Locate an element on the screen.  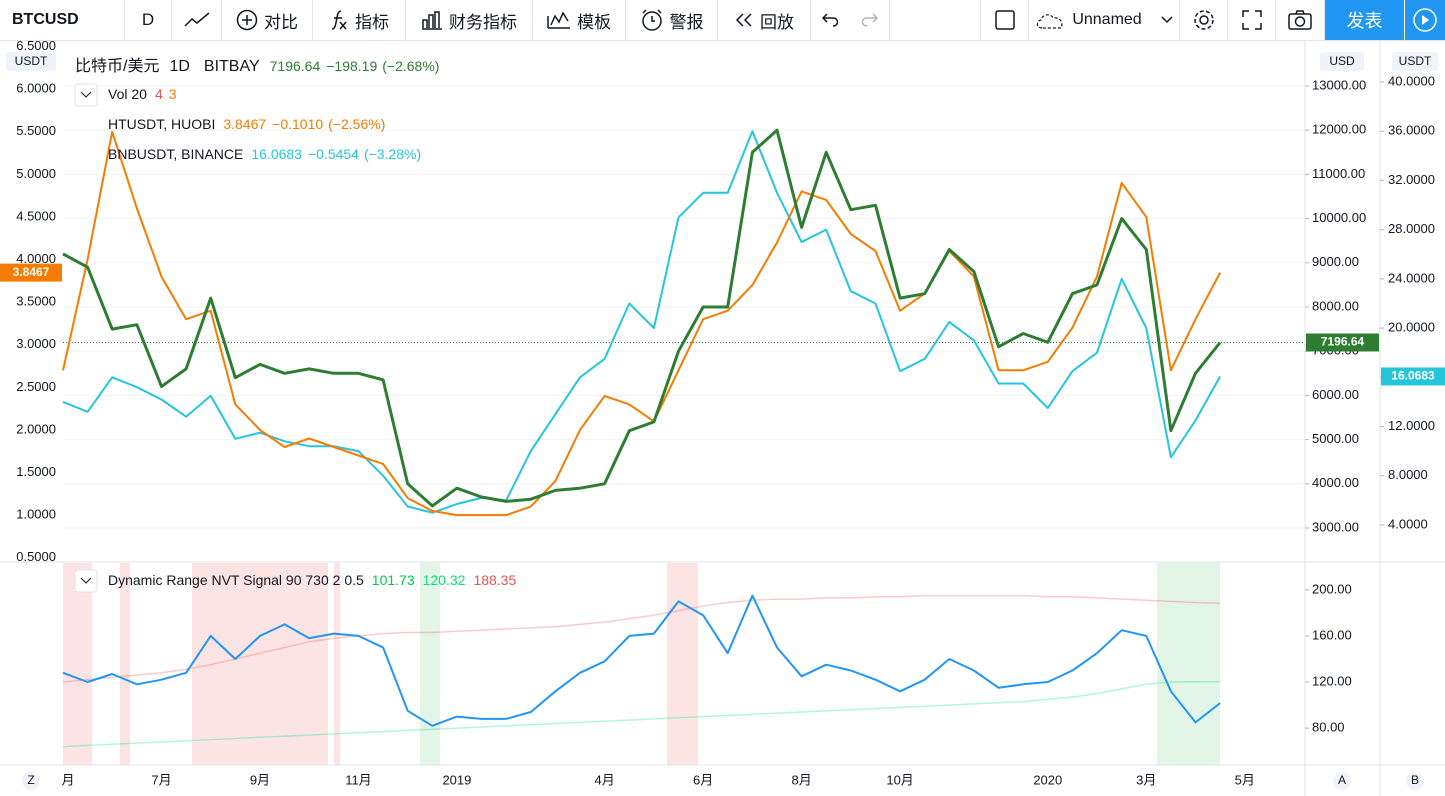
y-tick-label: 1.0000 is located at coordinates (36, 514).